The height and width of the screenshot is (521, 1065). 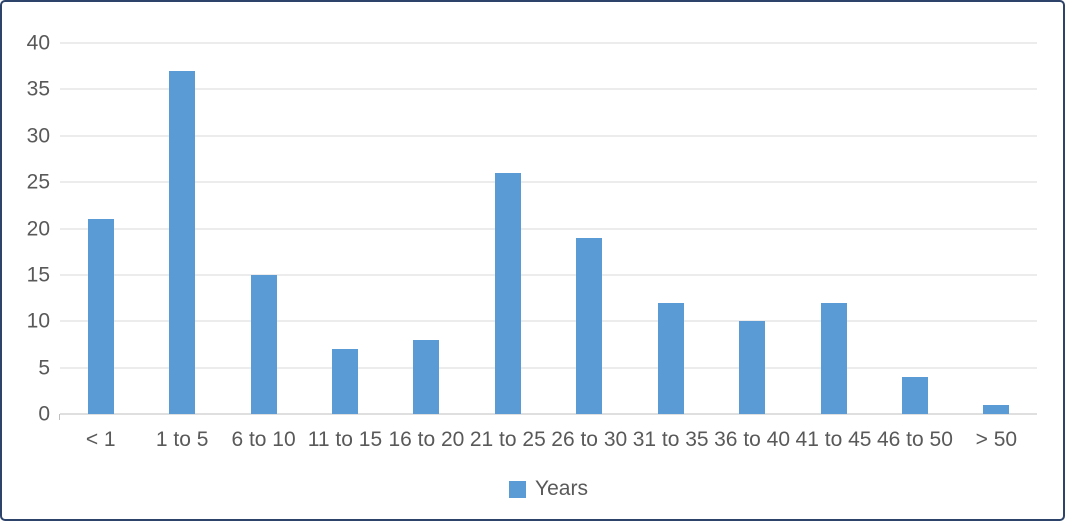 I want to click on x-tick-label: < 1, so click(x=100, y=439).